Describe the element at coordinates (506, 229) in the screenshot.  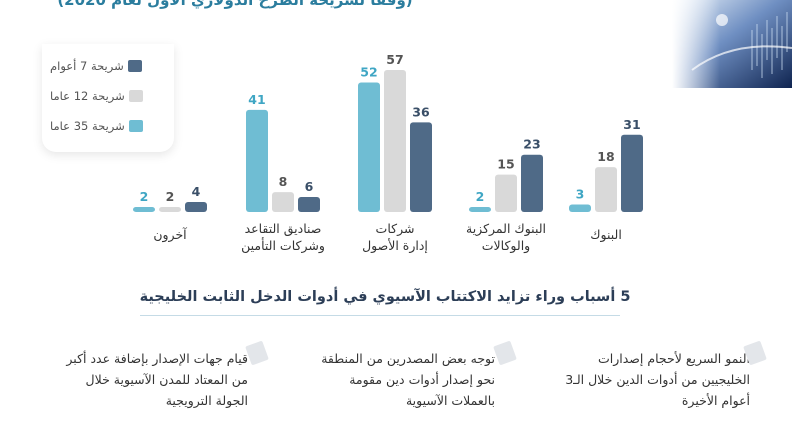
I see `category-label: البنوك المركزية` at that location.